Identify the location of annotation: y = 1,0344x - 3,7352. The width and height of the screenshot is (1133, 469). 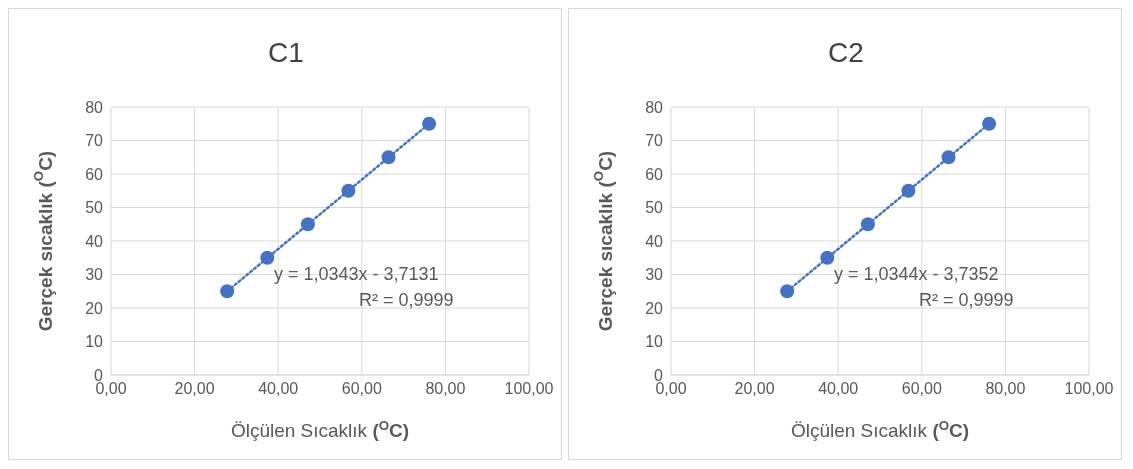
(916, 274).